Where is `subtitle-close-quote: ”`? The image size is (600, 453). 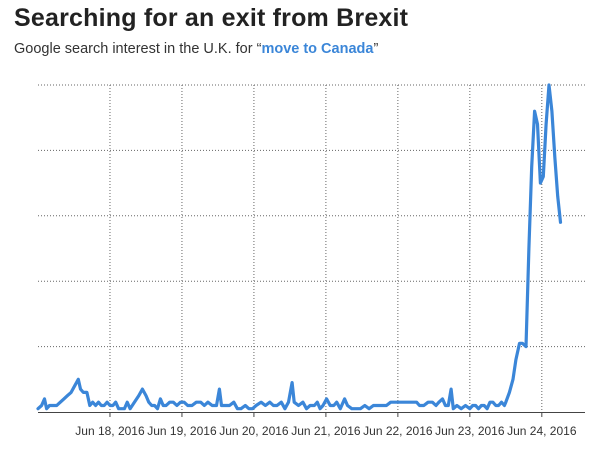 subtitle-close-quote: ” is located at coordinates (376, 49).